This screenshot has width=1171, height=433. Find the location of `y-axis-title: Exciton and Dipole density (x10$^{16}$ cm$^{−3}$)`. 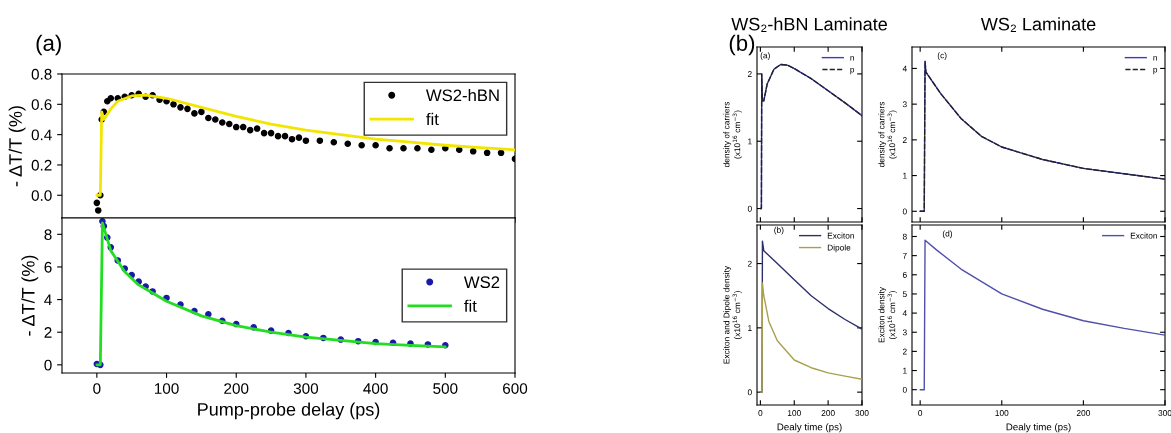

y-axis-title: Exciton and Dipole density (x10$^{16}$ cm$^{−3}$) is located at coordinates (732, 314).